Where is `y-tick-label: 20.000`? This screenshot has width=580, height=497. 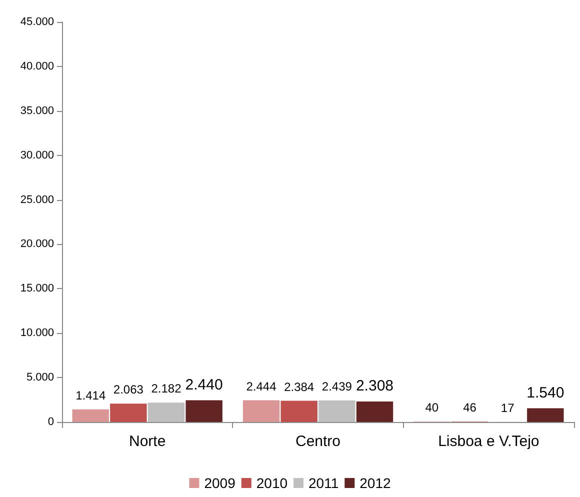
y-tick-label: 20.000 is located at coordinates (37, 244).